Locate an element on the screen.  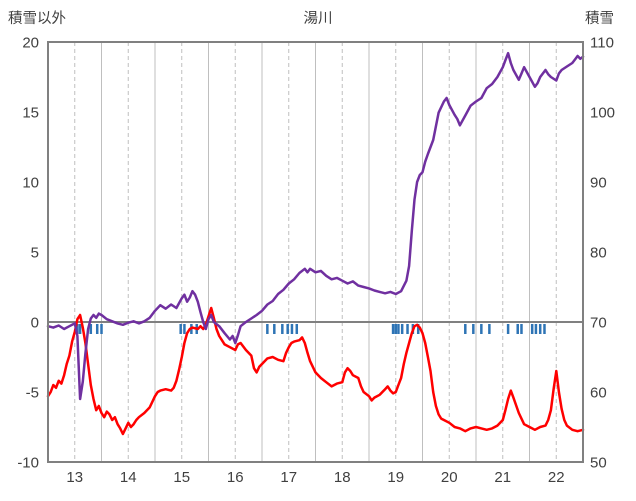
right-axis-tick-label: 60 is located at coordinates (598, 393).